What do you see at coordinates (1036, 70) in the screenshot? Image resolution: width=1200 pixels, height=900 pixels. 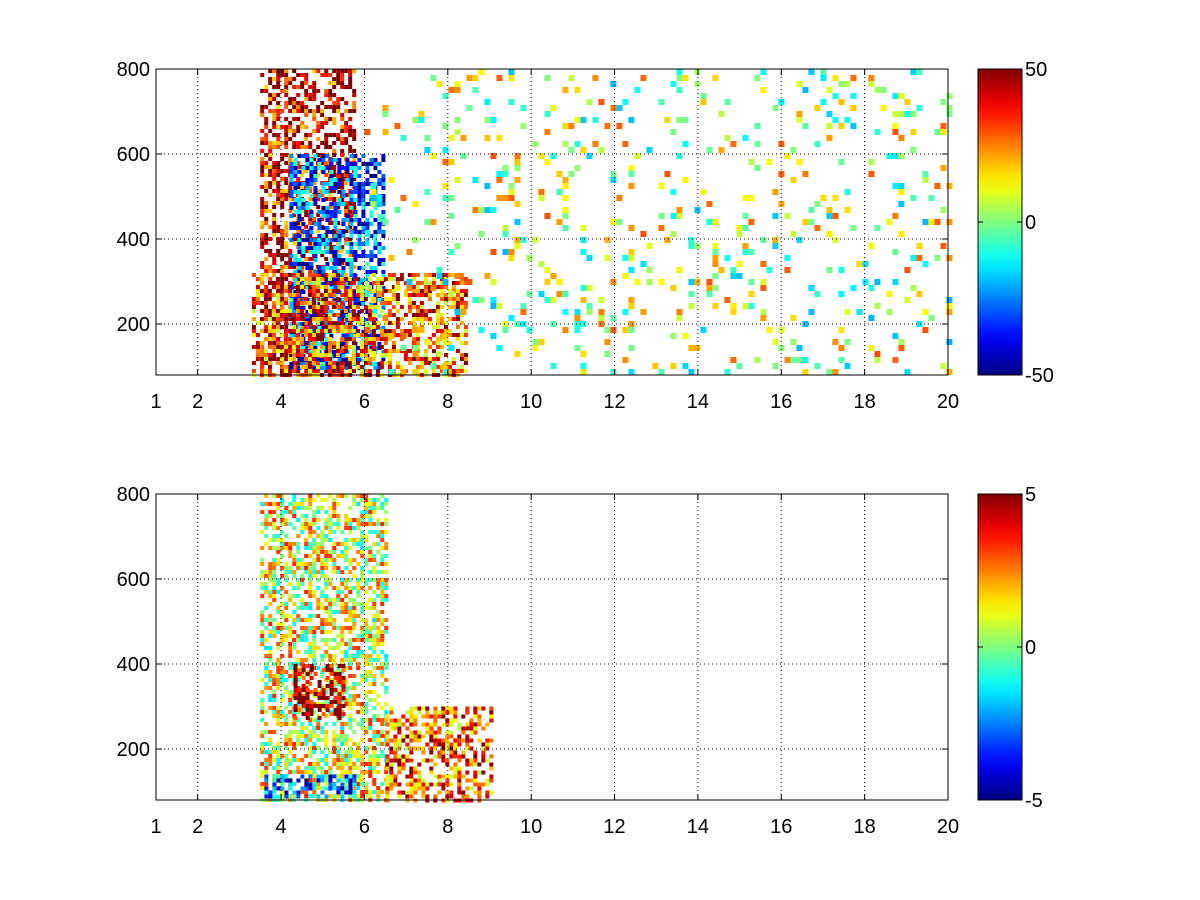 I see `colorbar-tick-label: 50` at bounding box center [1036, 70].